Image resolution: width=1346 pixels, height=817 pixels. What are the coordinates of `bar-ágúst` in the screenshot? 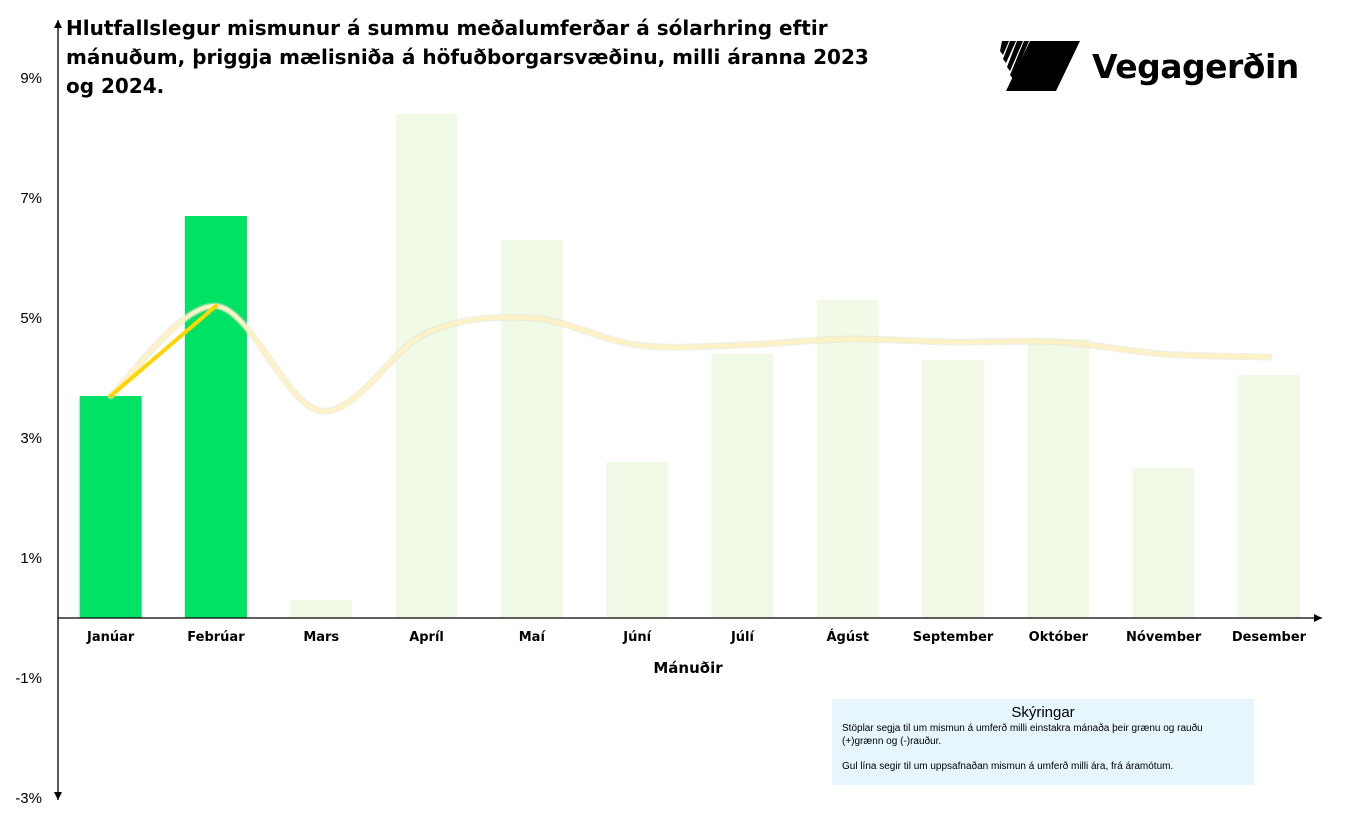 It's located at (847, 459).